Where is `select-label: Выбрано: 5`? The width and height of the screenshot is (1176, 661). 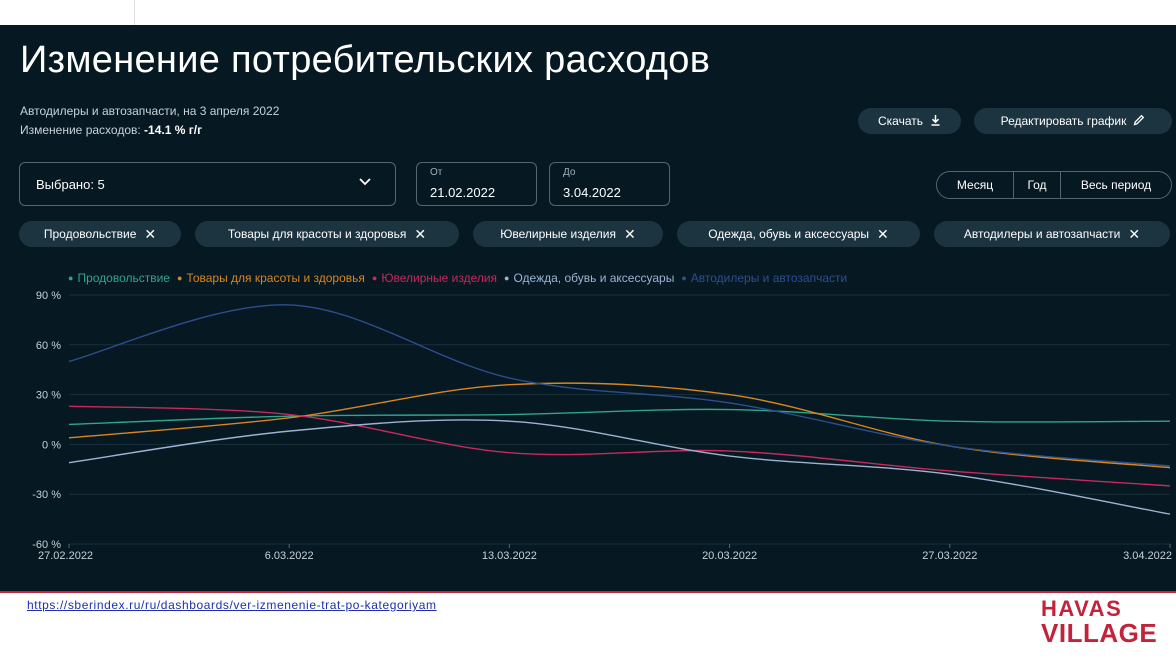
select-label: Выбрано: 5 is located at coordinates (70, 184).